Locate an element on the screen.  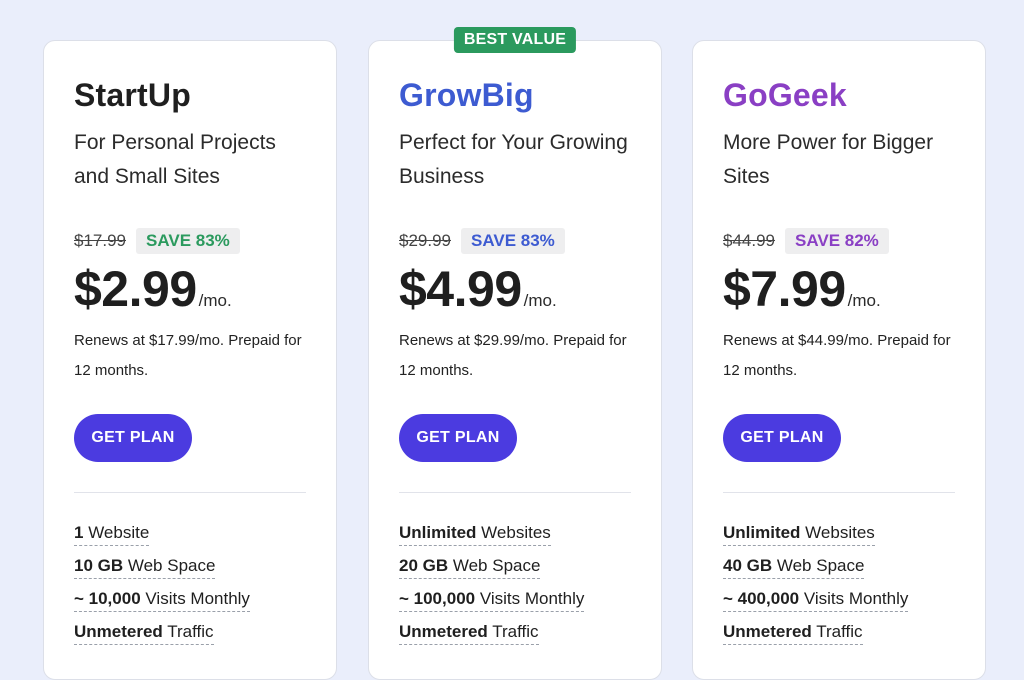
discount-row: $17.99 SAVE 83% is located at coordinates (190, 241).